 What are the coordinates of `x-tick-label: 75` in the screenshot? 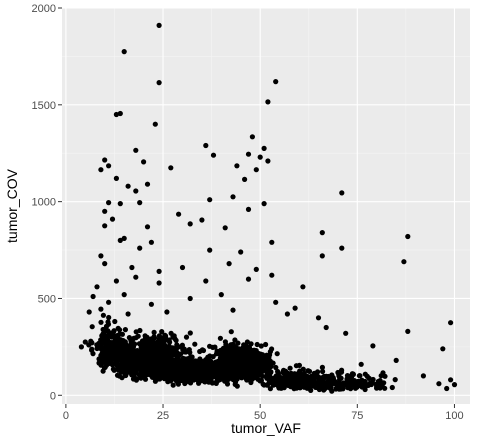 It's located at (357, 416).